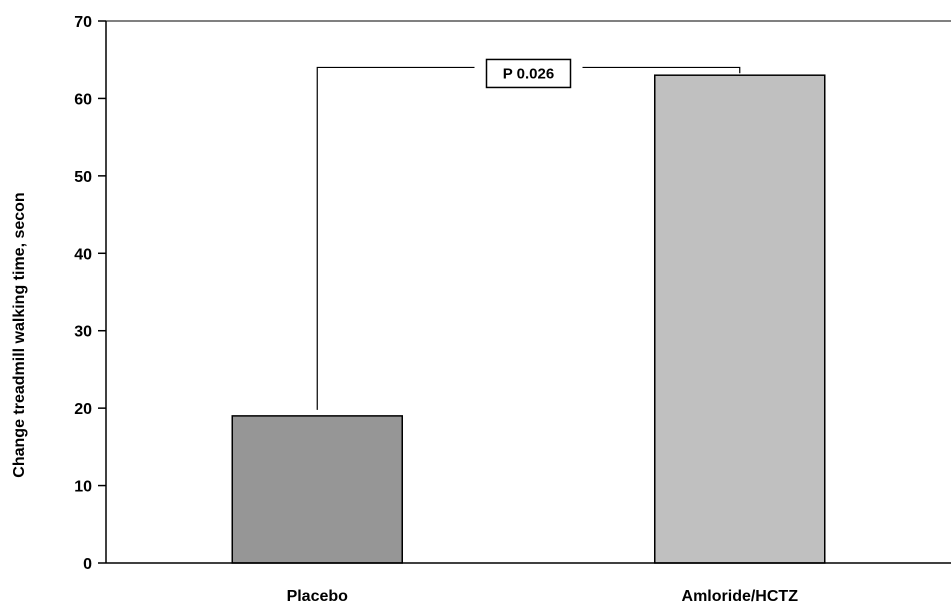 Image resolution: width=951 pixels, height=610 pixels. I want to click on bracket-right, so click(661, 70).